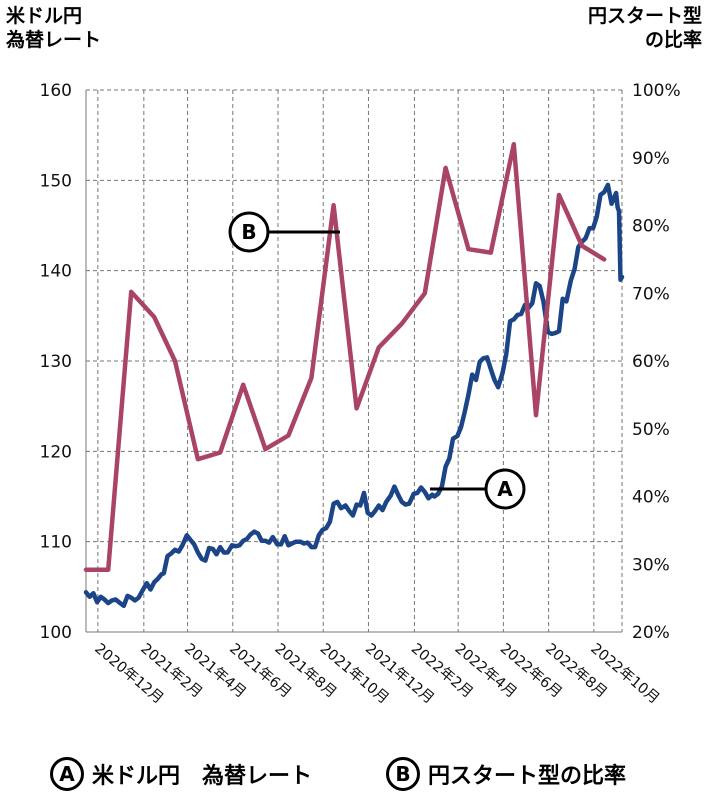  I want to click on right-tick-label-8: 100%, so click(656, 91).